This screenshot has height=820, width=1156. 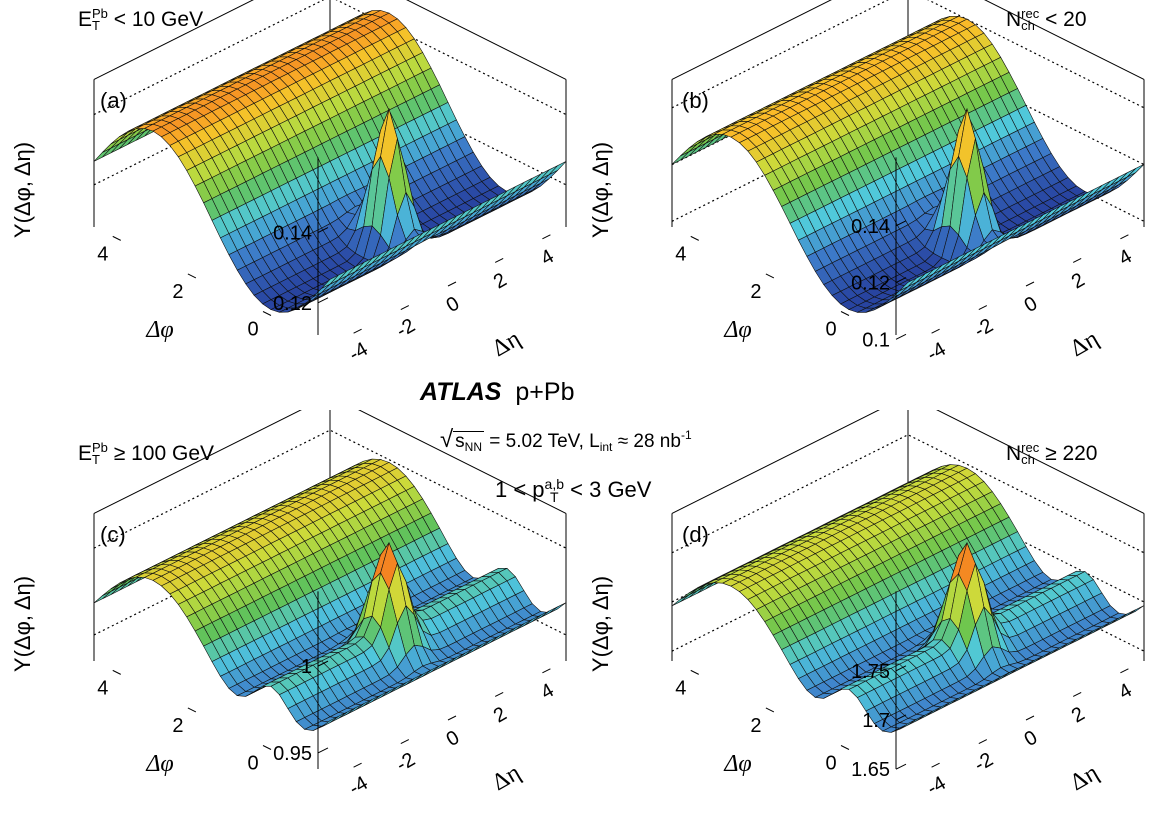 I want to click on panel-label: (a), so click(x=113, y=100).